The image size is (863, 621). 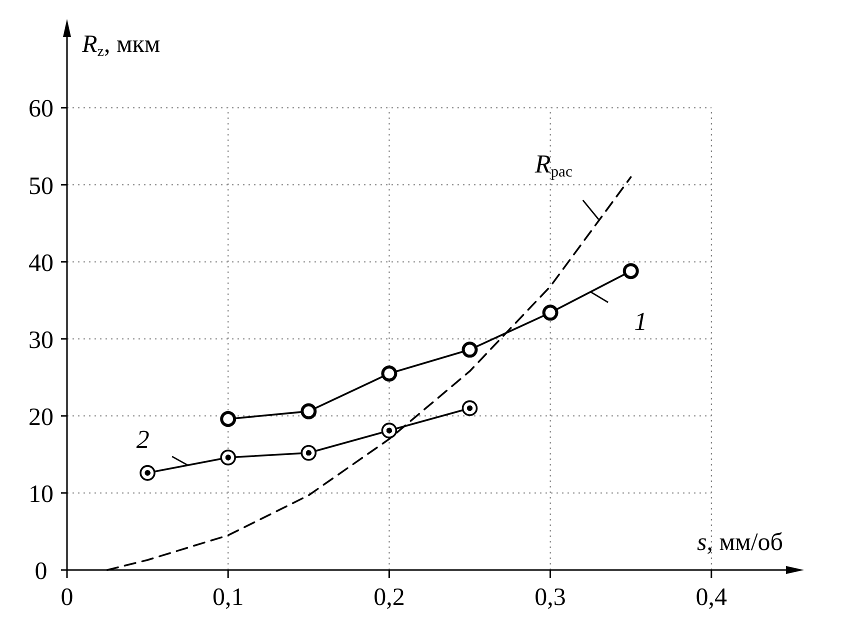 I want to click on x-tick-label: 0,4, so click(x=712, y=597).